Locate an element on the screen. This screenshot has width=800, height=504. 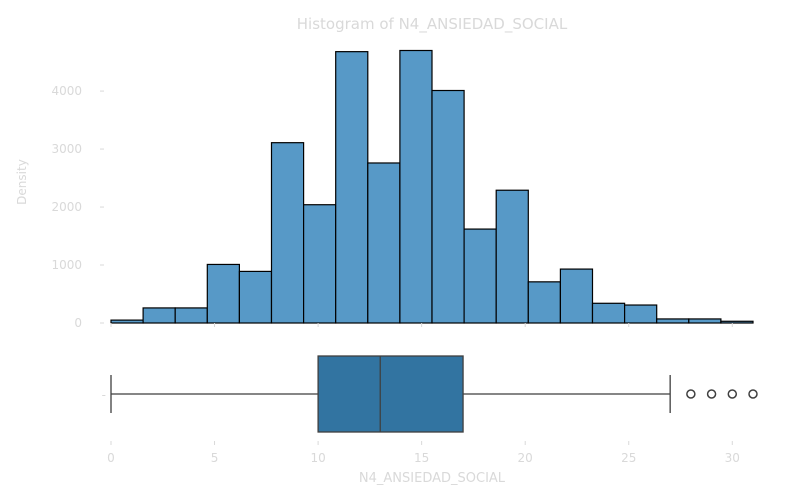
boxplot-x-tick-label: 25 is located at coordinates (628, 458).